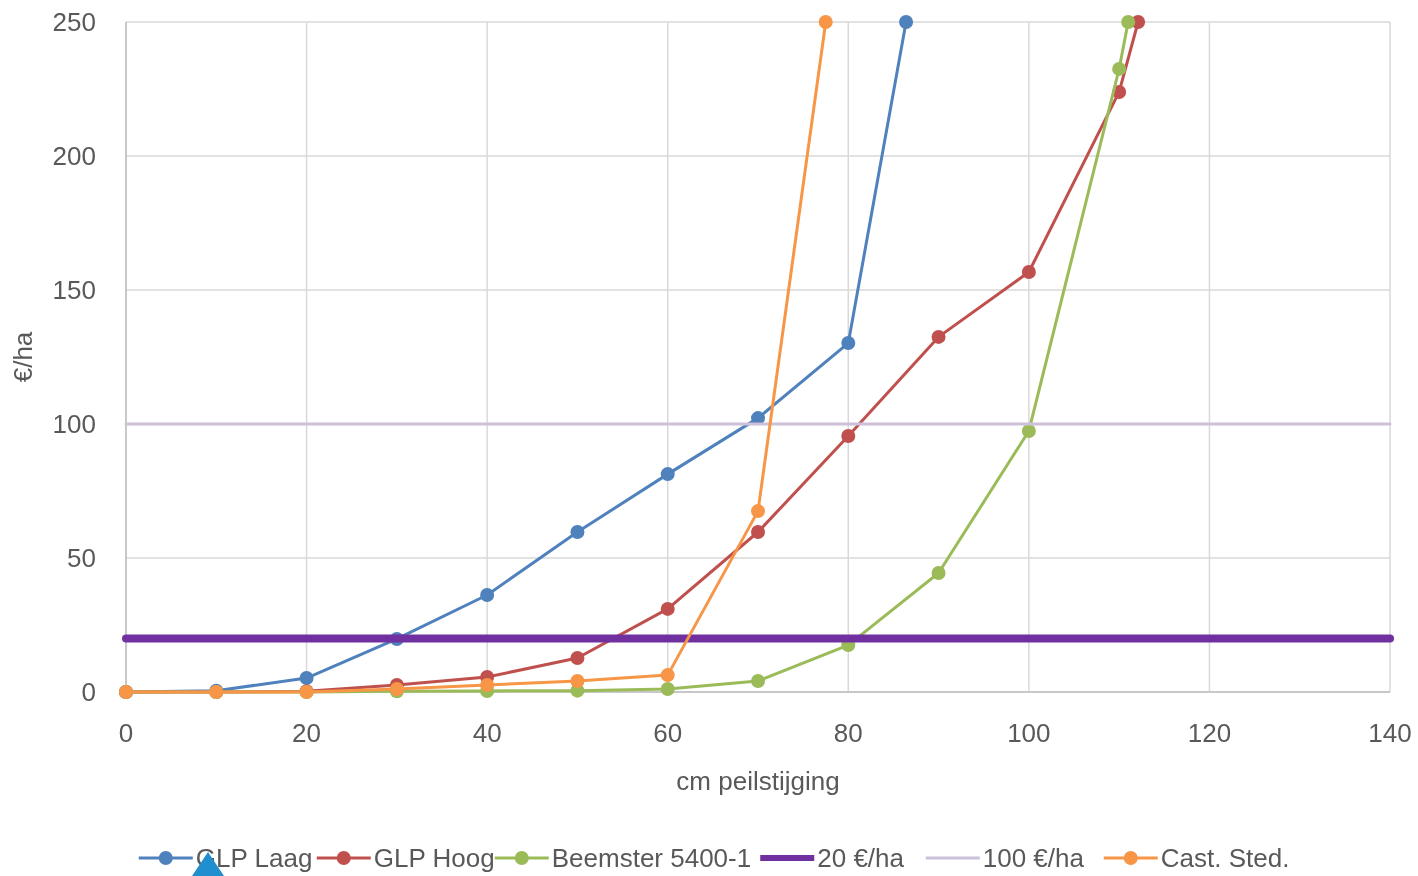  Describe the element at coordinates (81, 558) in the screenshot. I see `y-tick-label: 50` at that location.